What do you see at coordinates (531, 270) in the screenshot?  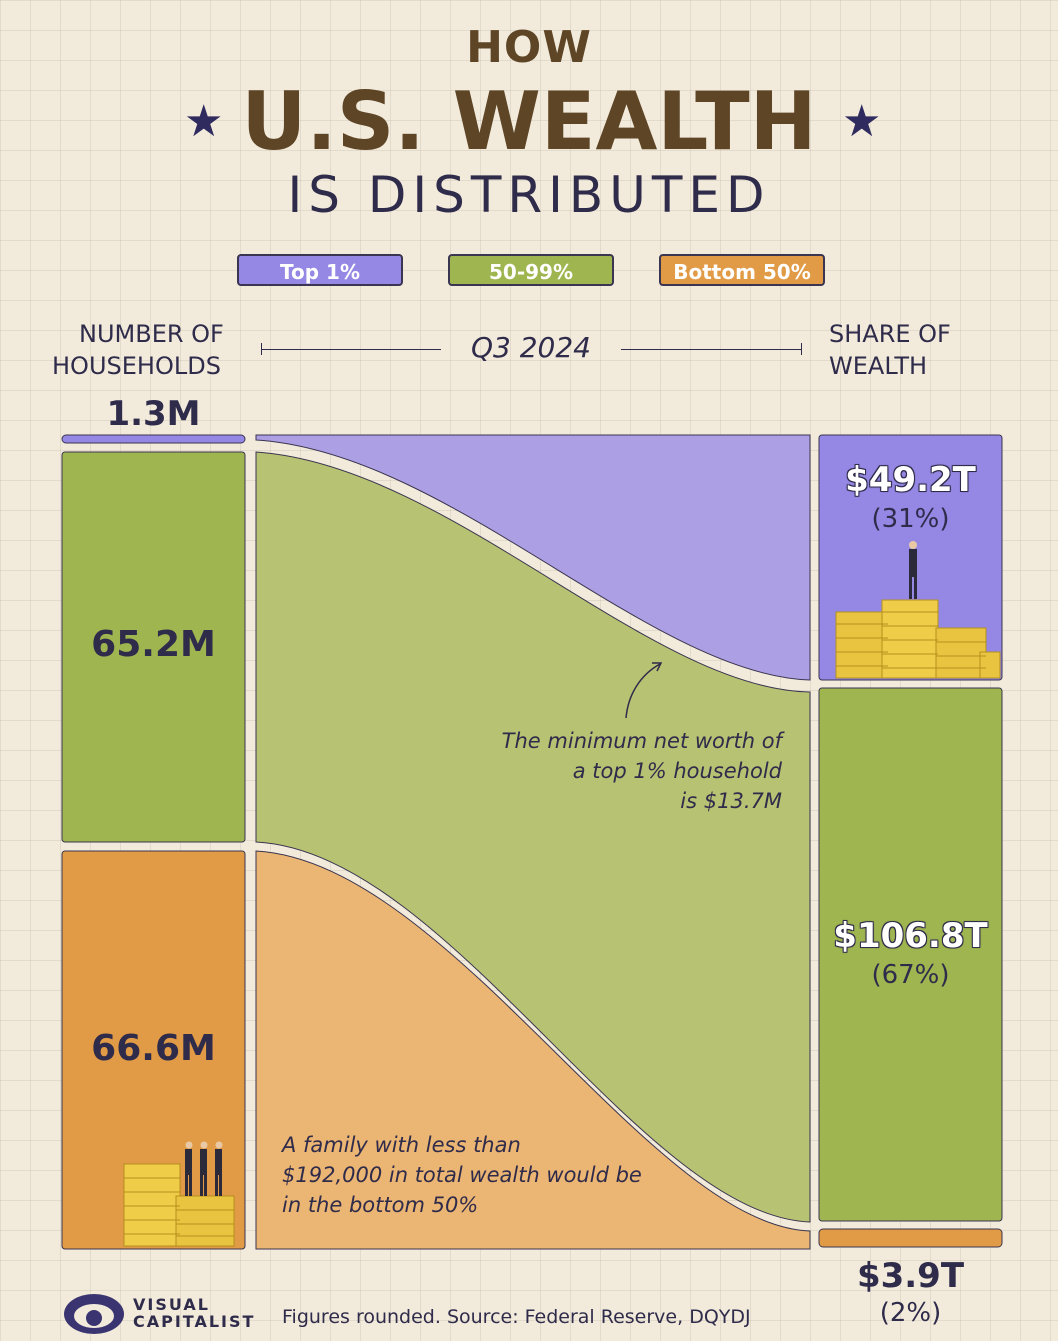 I see `legend-50-99: 50-99%` at bounding box center [531, 270].